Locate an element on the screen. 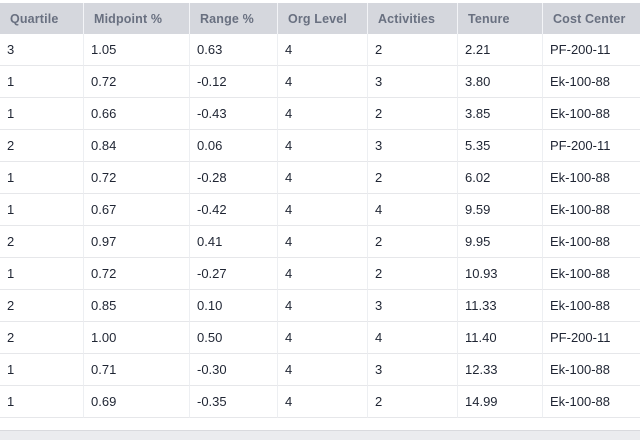  cell-range: -0.27 is located at coordinates (234, 274).